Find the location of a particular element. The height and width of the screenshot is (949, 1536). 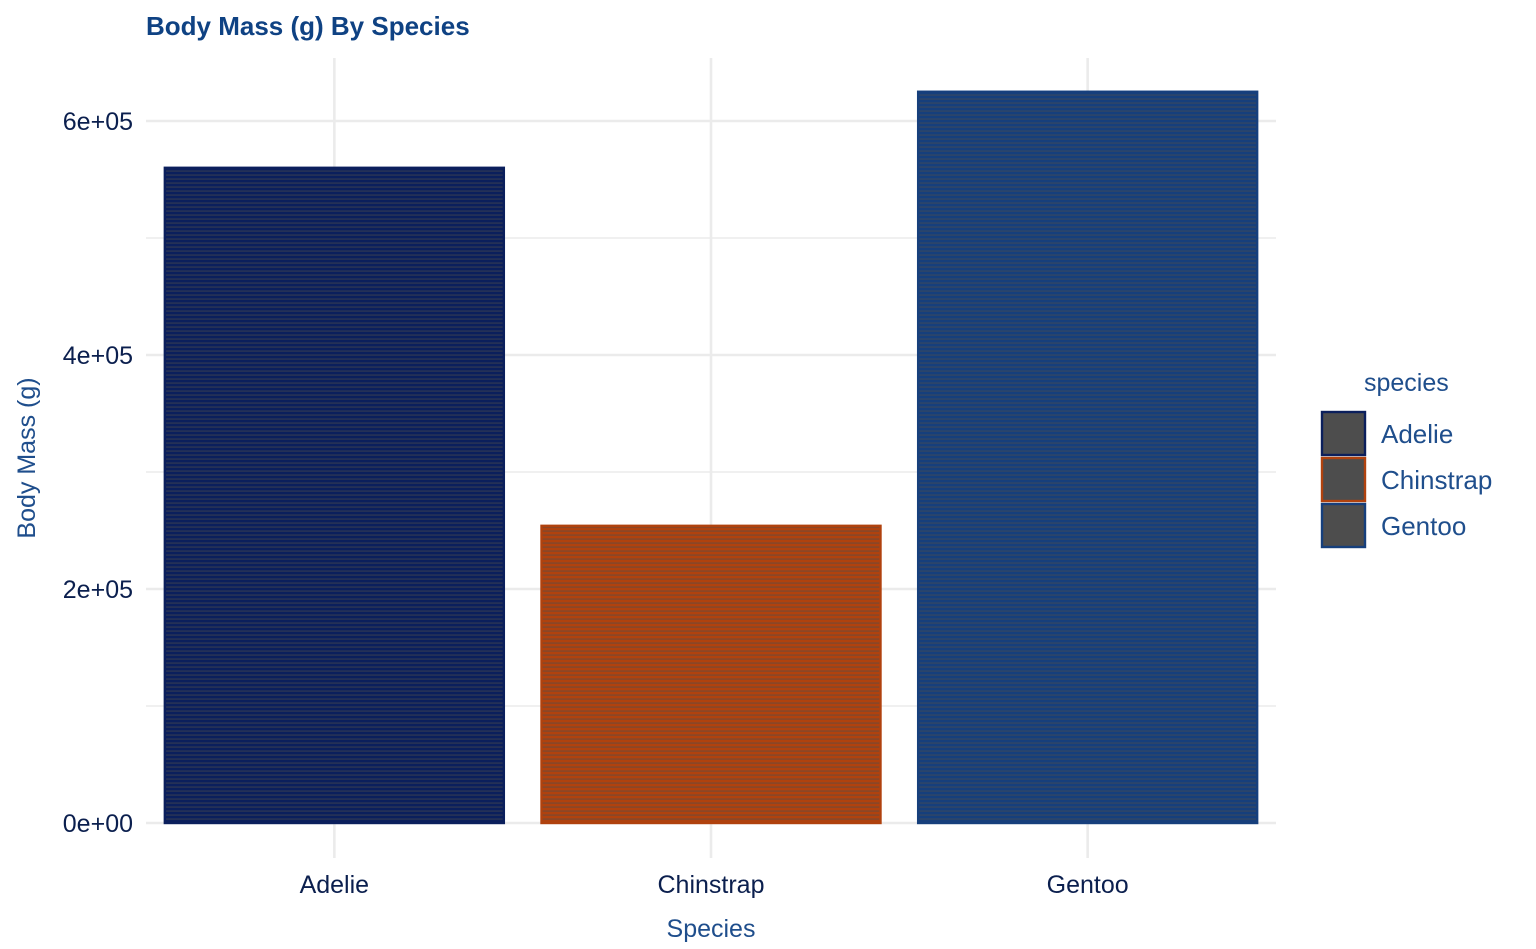

chart-title: Body Mass (g) By Species is located at coordinates (308, 26).